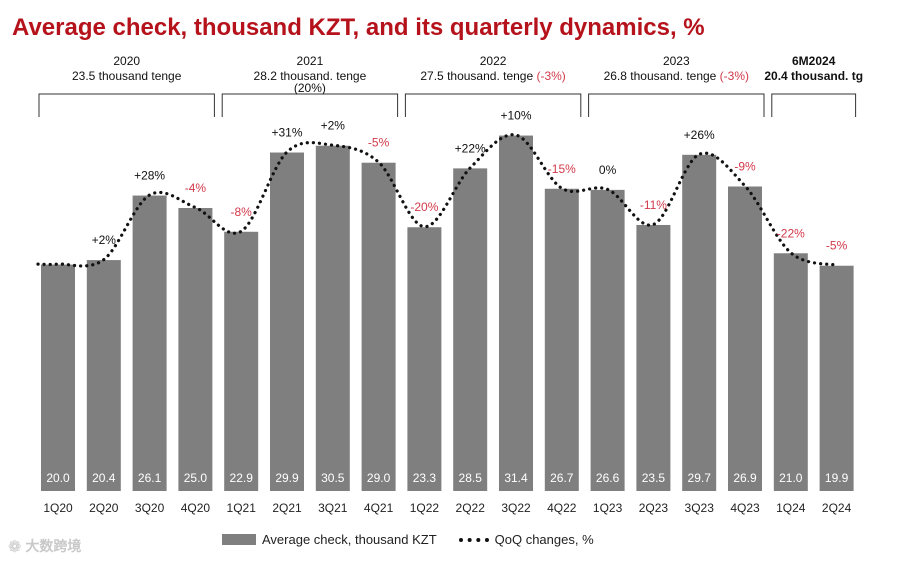  Describe the element at coordinates (470, 329) in the screenshot. I see `bar-2Q22` at that location.